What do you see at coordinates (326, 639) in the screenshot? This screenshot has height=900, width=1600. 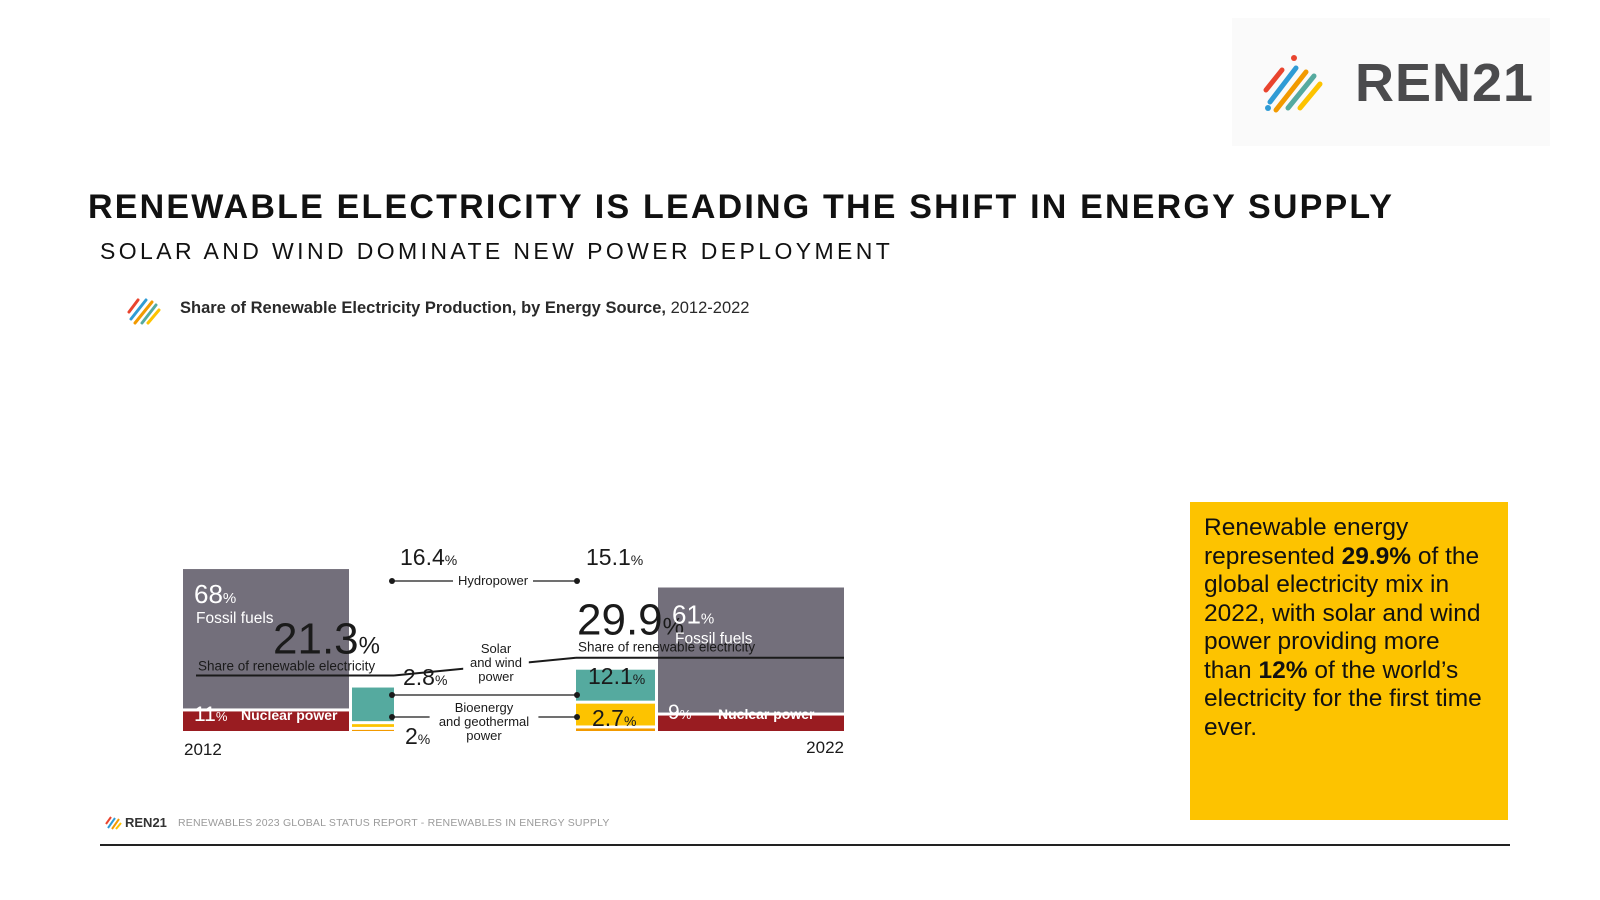 I see `share-value-2012: 21.3%` at bounding box center [326, 639].